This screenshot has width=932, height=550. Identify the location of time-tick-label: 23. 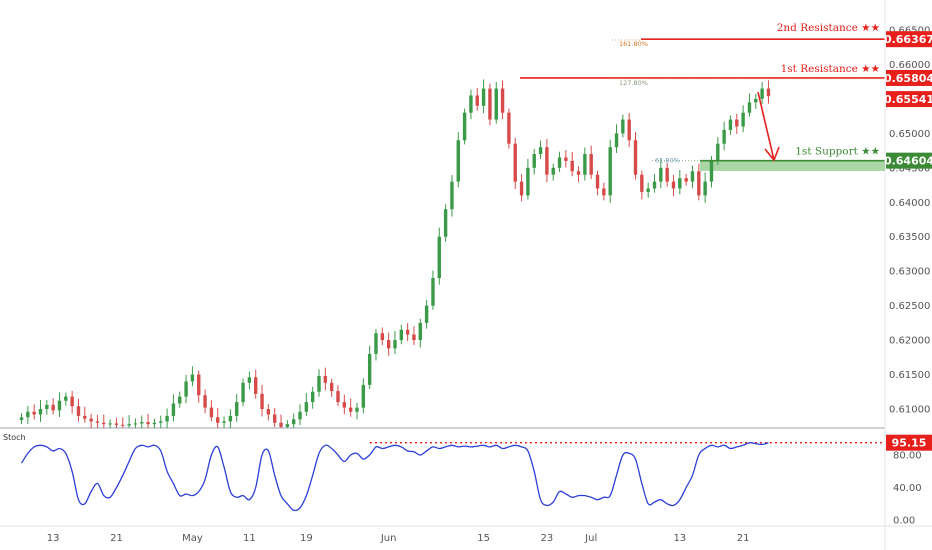
(547, 538).